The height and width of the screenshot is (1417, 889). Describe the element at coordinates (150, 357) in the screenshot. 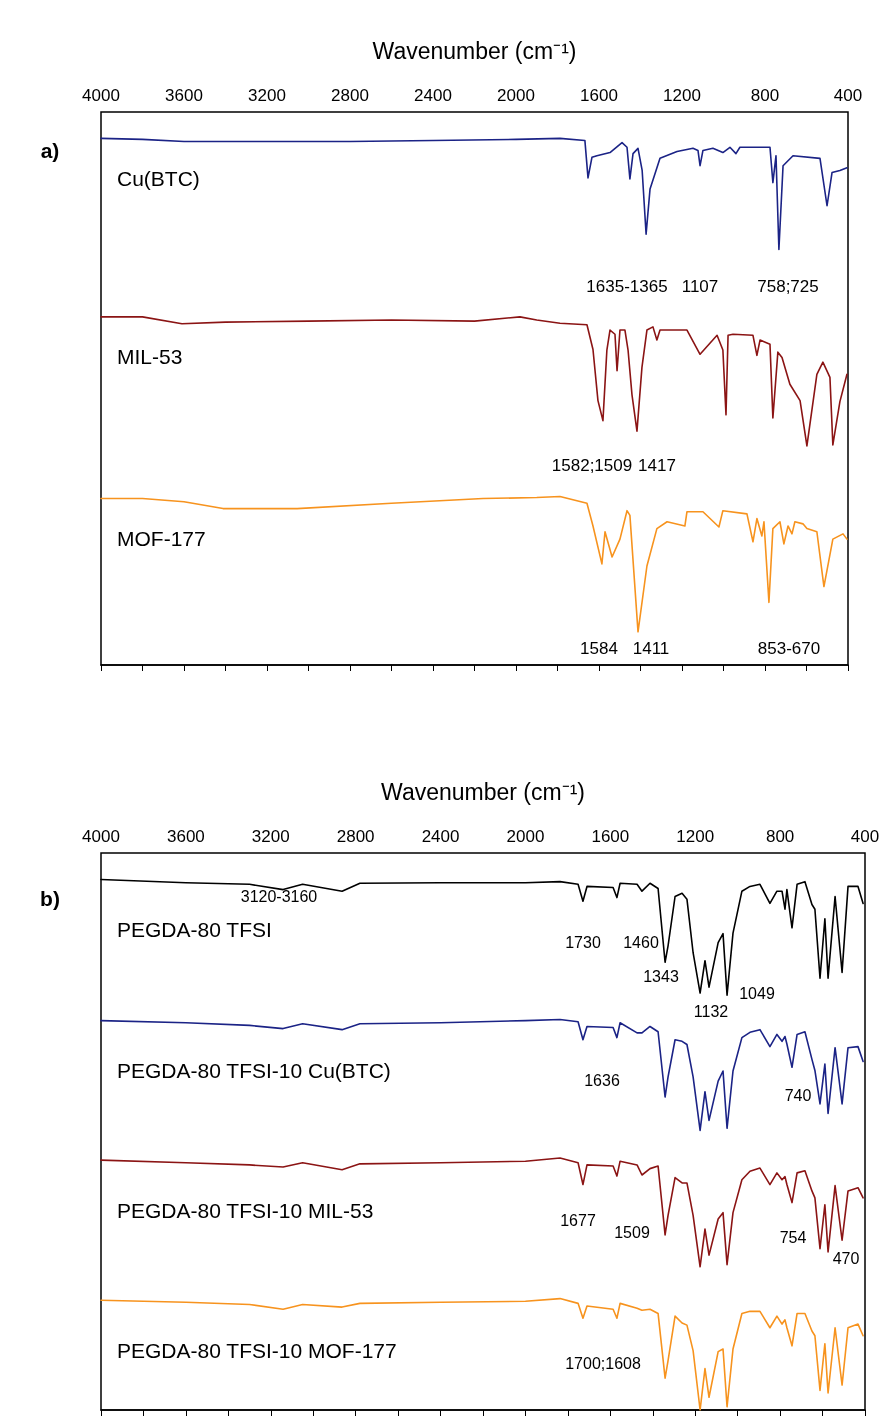

I see `series-label: MIL-53` at that location.